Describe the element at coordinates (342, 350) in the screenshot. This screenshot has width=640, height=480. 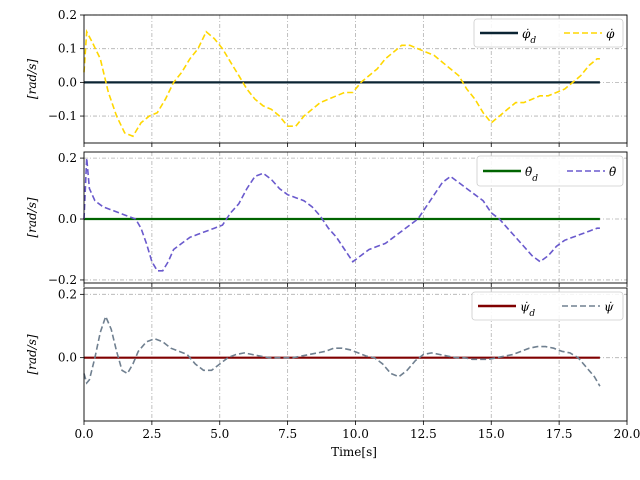
I see `series-line-measured` at that location.